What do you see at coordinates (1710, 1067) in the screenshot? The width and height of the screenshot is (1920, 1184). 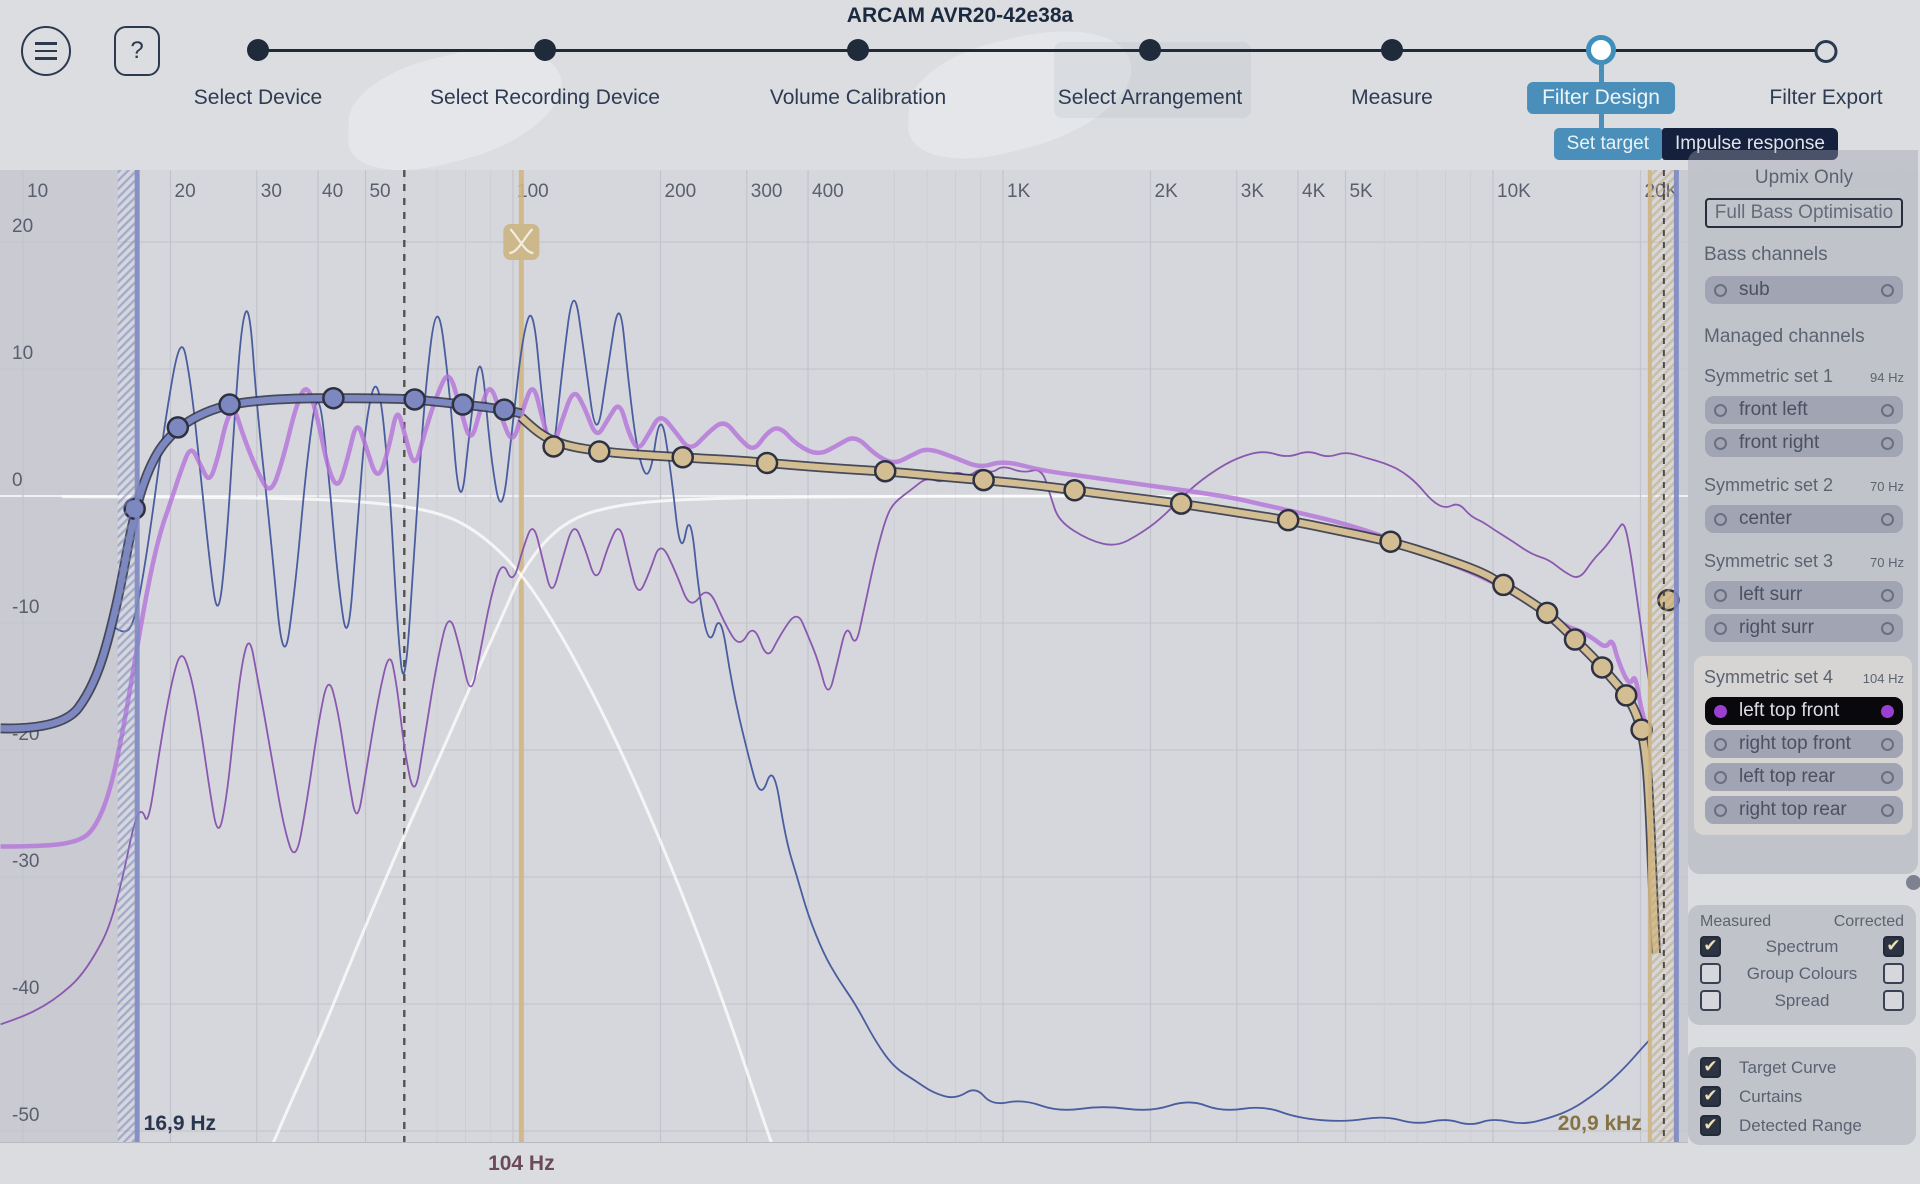 I see `checkbox-target-curve: ✔` at bounding box center [1710, 1067].